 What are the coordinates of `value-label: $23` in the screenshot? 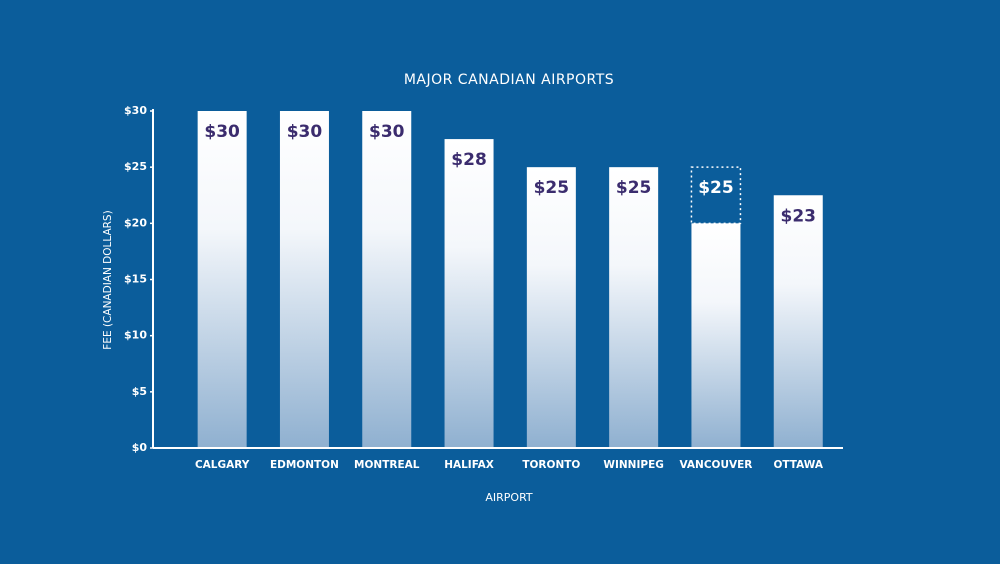 It's located at (799, 216).